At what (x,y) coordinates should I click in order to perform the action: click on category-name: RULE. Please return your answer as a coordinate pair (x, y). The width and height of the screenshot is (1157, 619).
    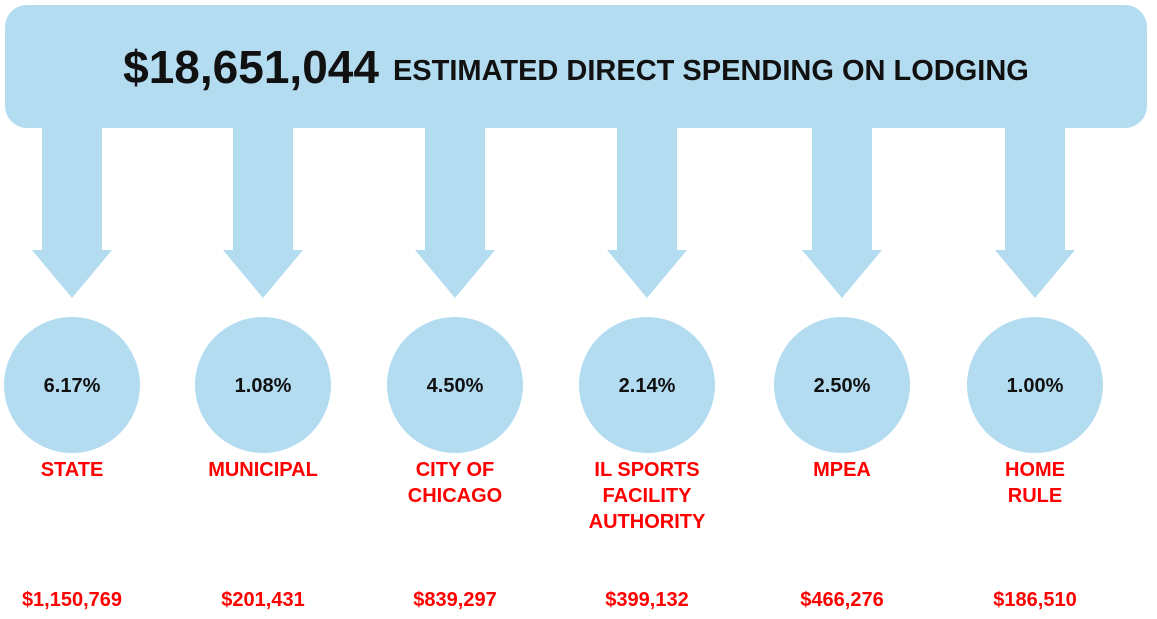
    Looking at the image, I should click on (1035, 496).